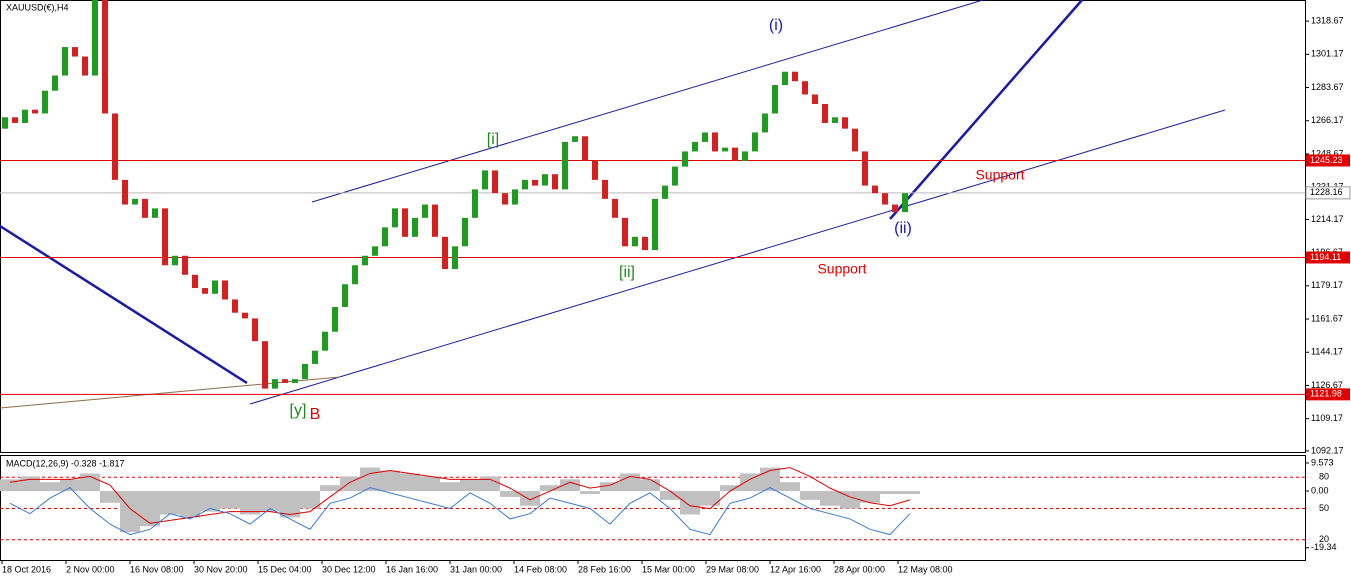  What do you see at coordinates (1327, 318) in the screenshot?
I see `y-tick-label: 1161.67` at bounding box center [1327, 318].